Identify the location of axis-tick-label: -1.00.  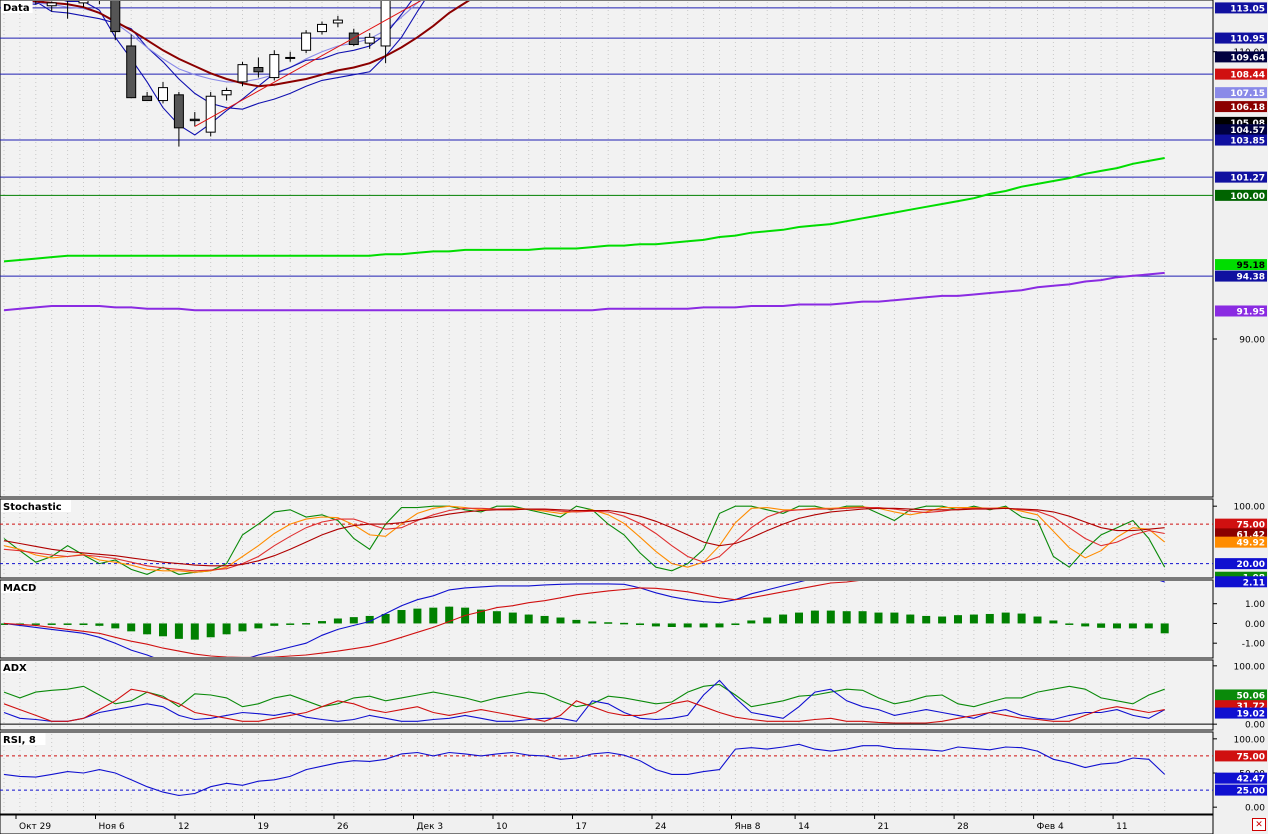
(1254, 645).